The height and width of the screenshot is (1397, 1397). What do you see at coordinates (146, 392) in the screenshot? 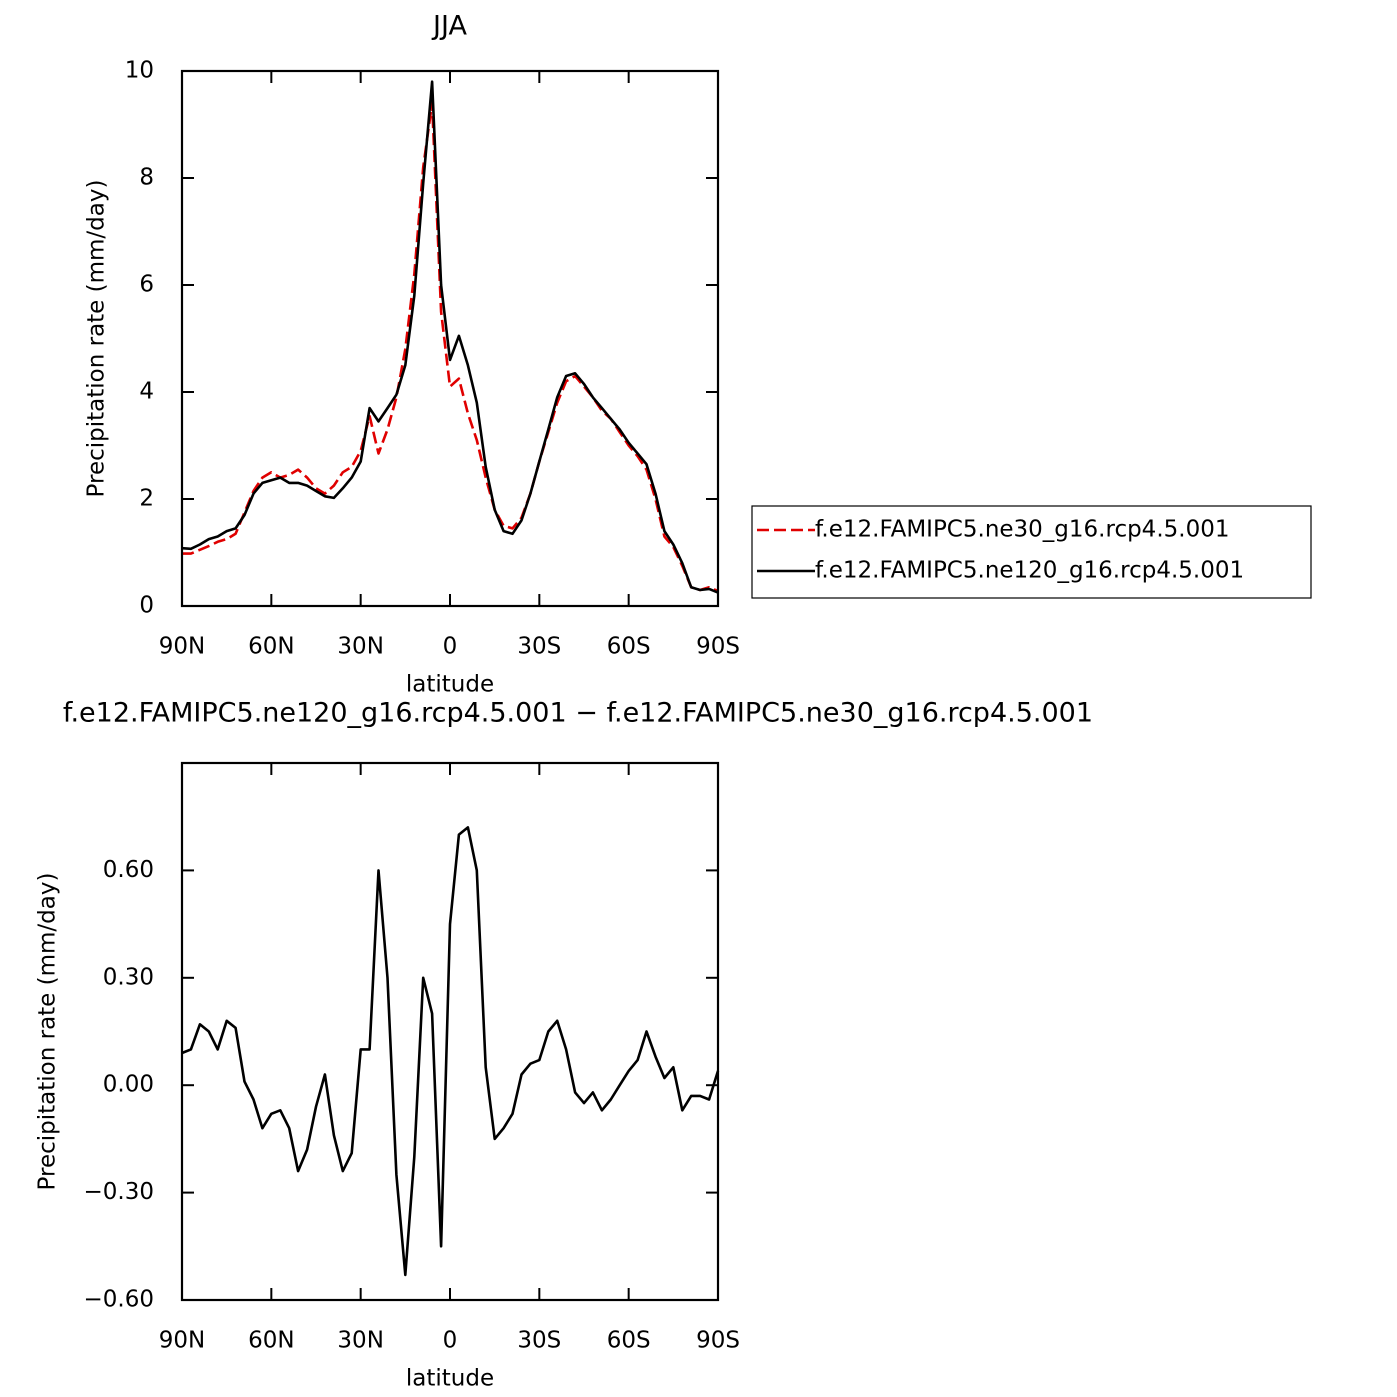
I see `y-tick-label: 4` at bounding box center [146, 392].